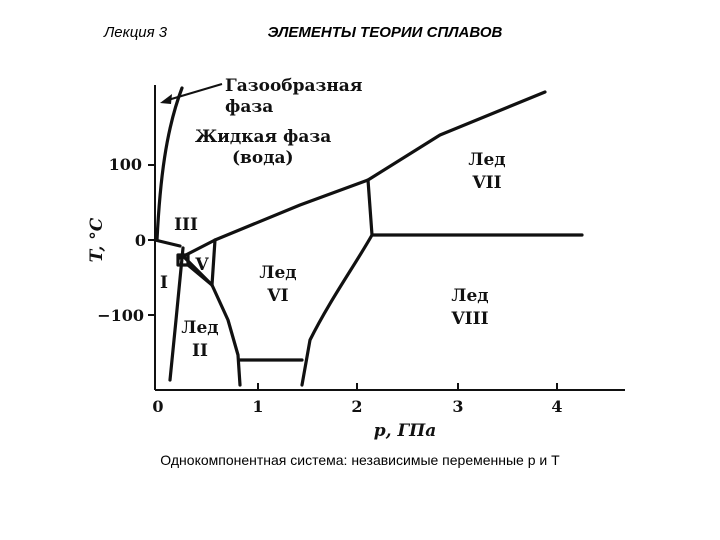 This screenshot has height=540, width=720. I want to click on region-label: (вода), so click(263, 158).